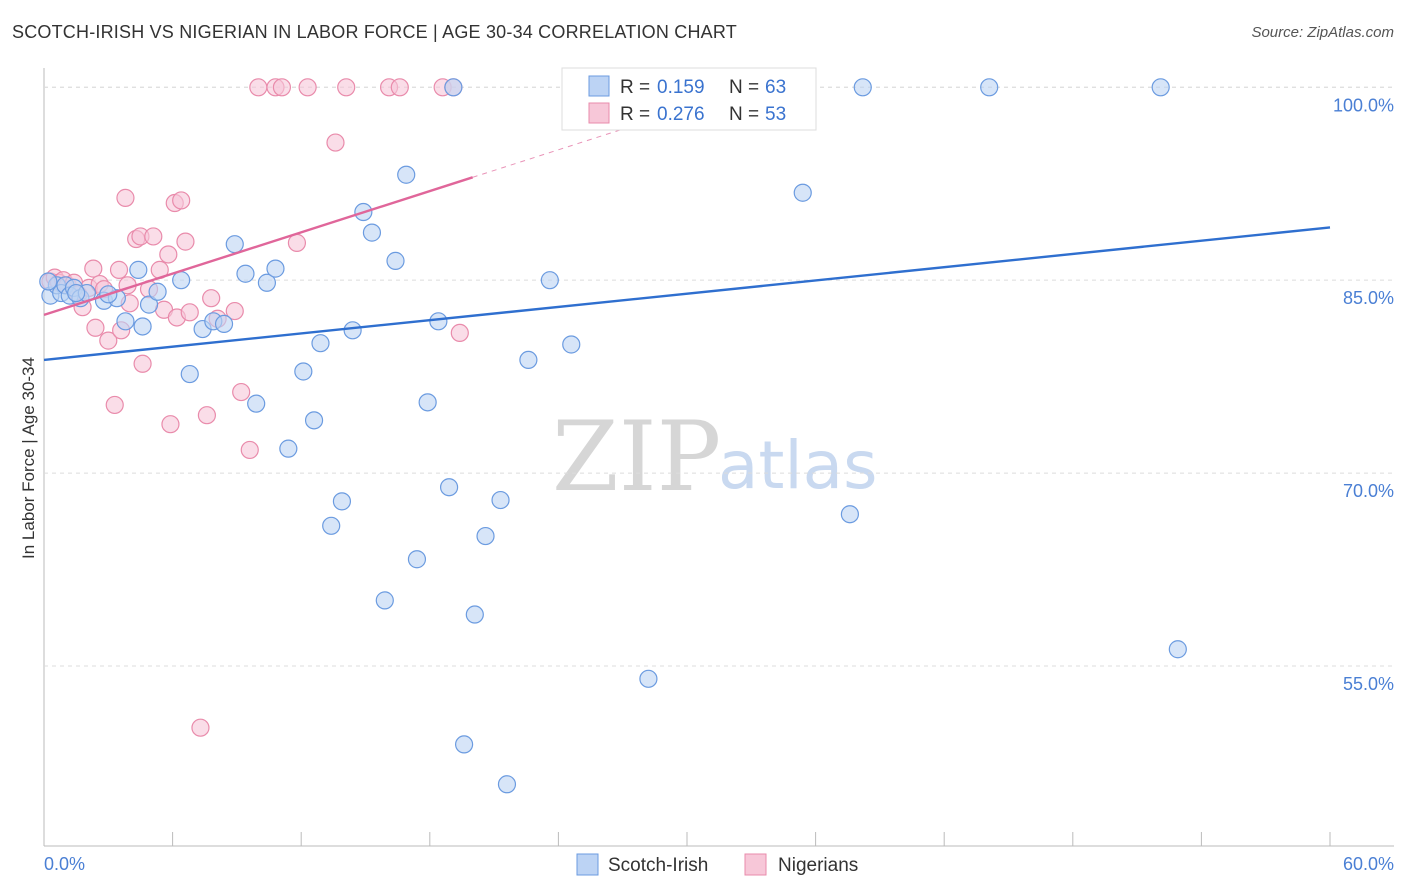  Describe the element at coordinates (687, 839) in the screenshot. I see `x-axis-ticks` at that location.